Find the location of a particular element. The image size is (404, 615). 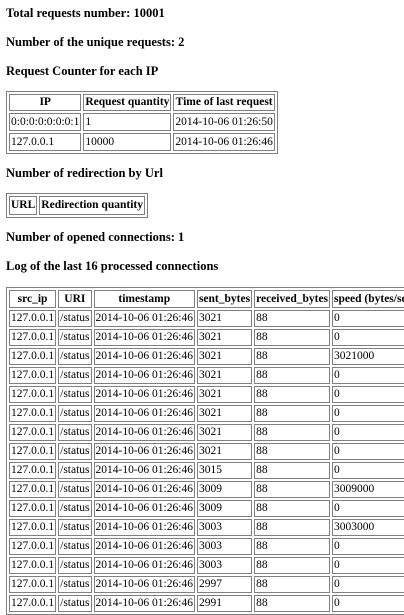

last-request-cell: 2014-10-06 01:26:46 is located at coordinates (224, 142).